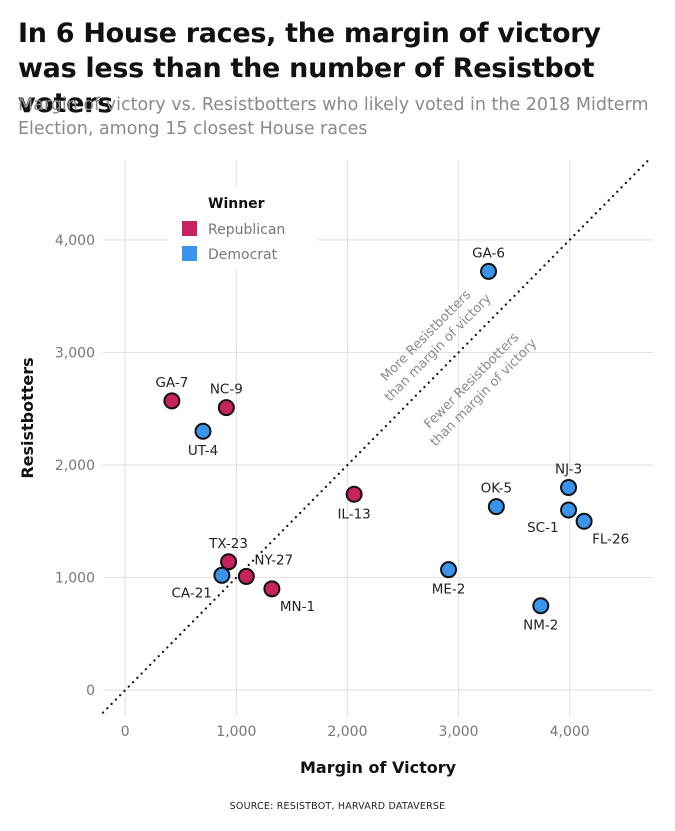 The height and width of the screenshot is (831, 675). I want to click on data-point-label: IL-13, so click(353, 514).